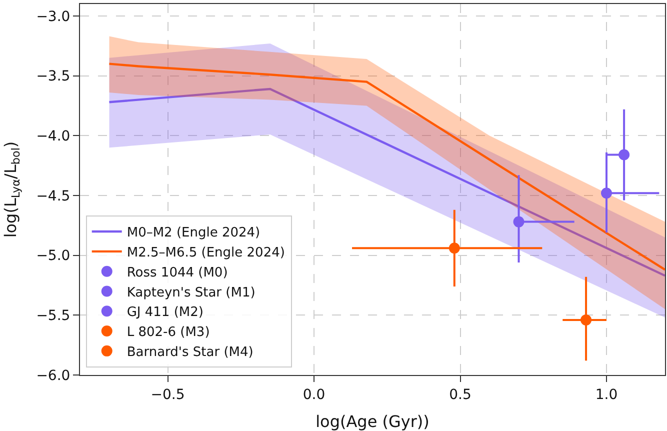 This screenshot has width=667, height=431. Describe the element at coordinates (606, 394) in the screenshot. I see `x-tick-label: 1.0` at that location.